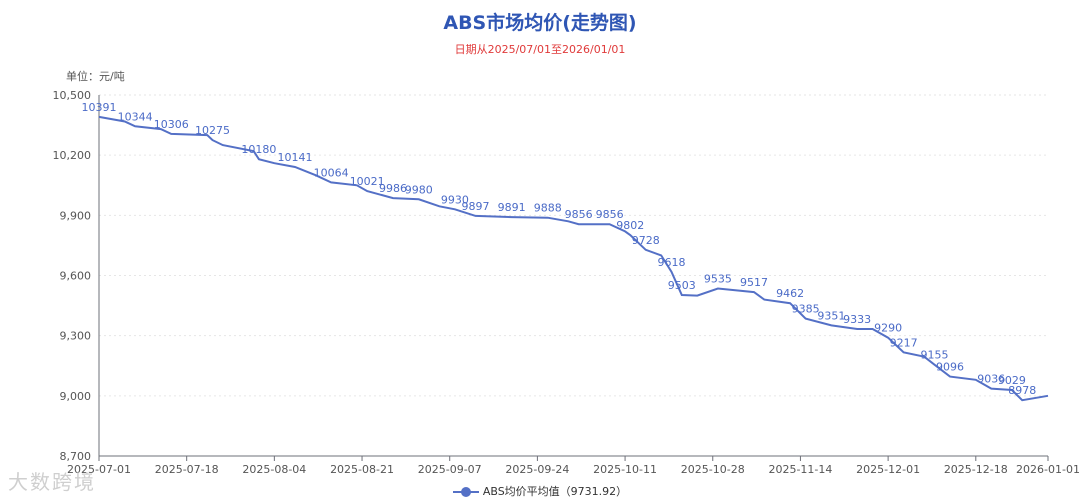 The image size is (1080, 501). I want to click on data-label: 10275, so click(212, 130).